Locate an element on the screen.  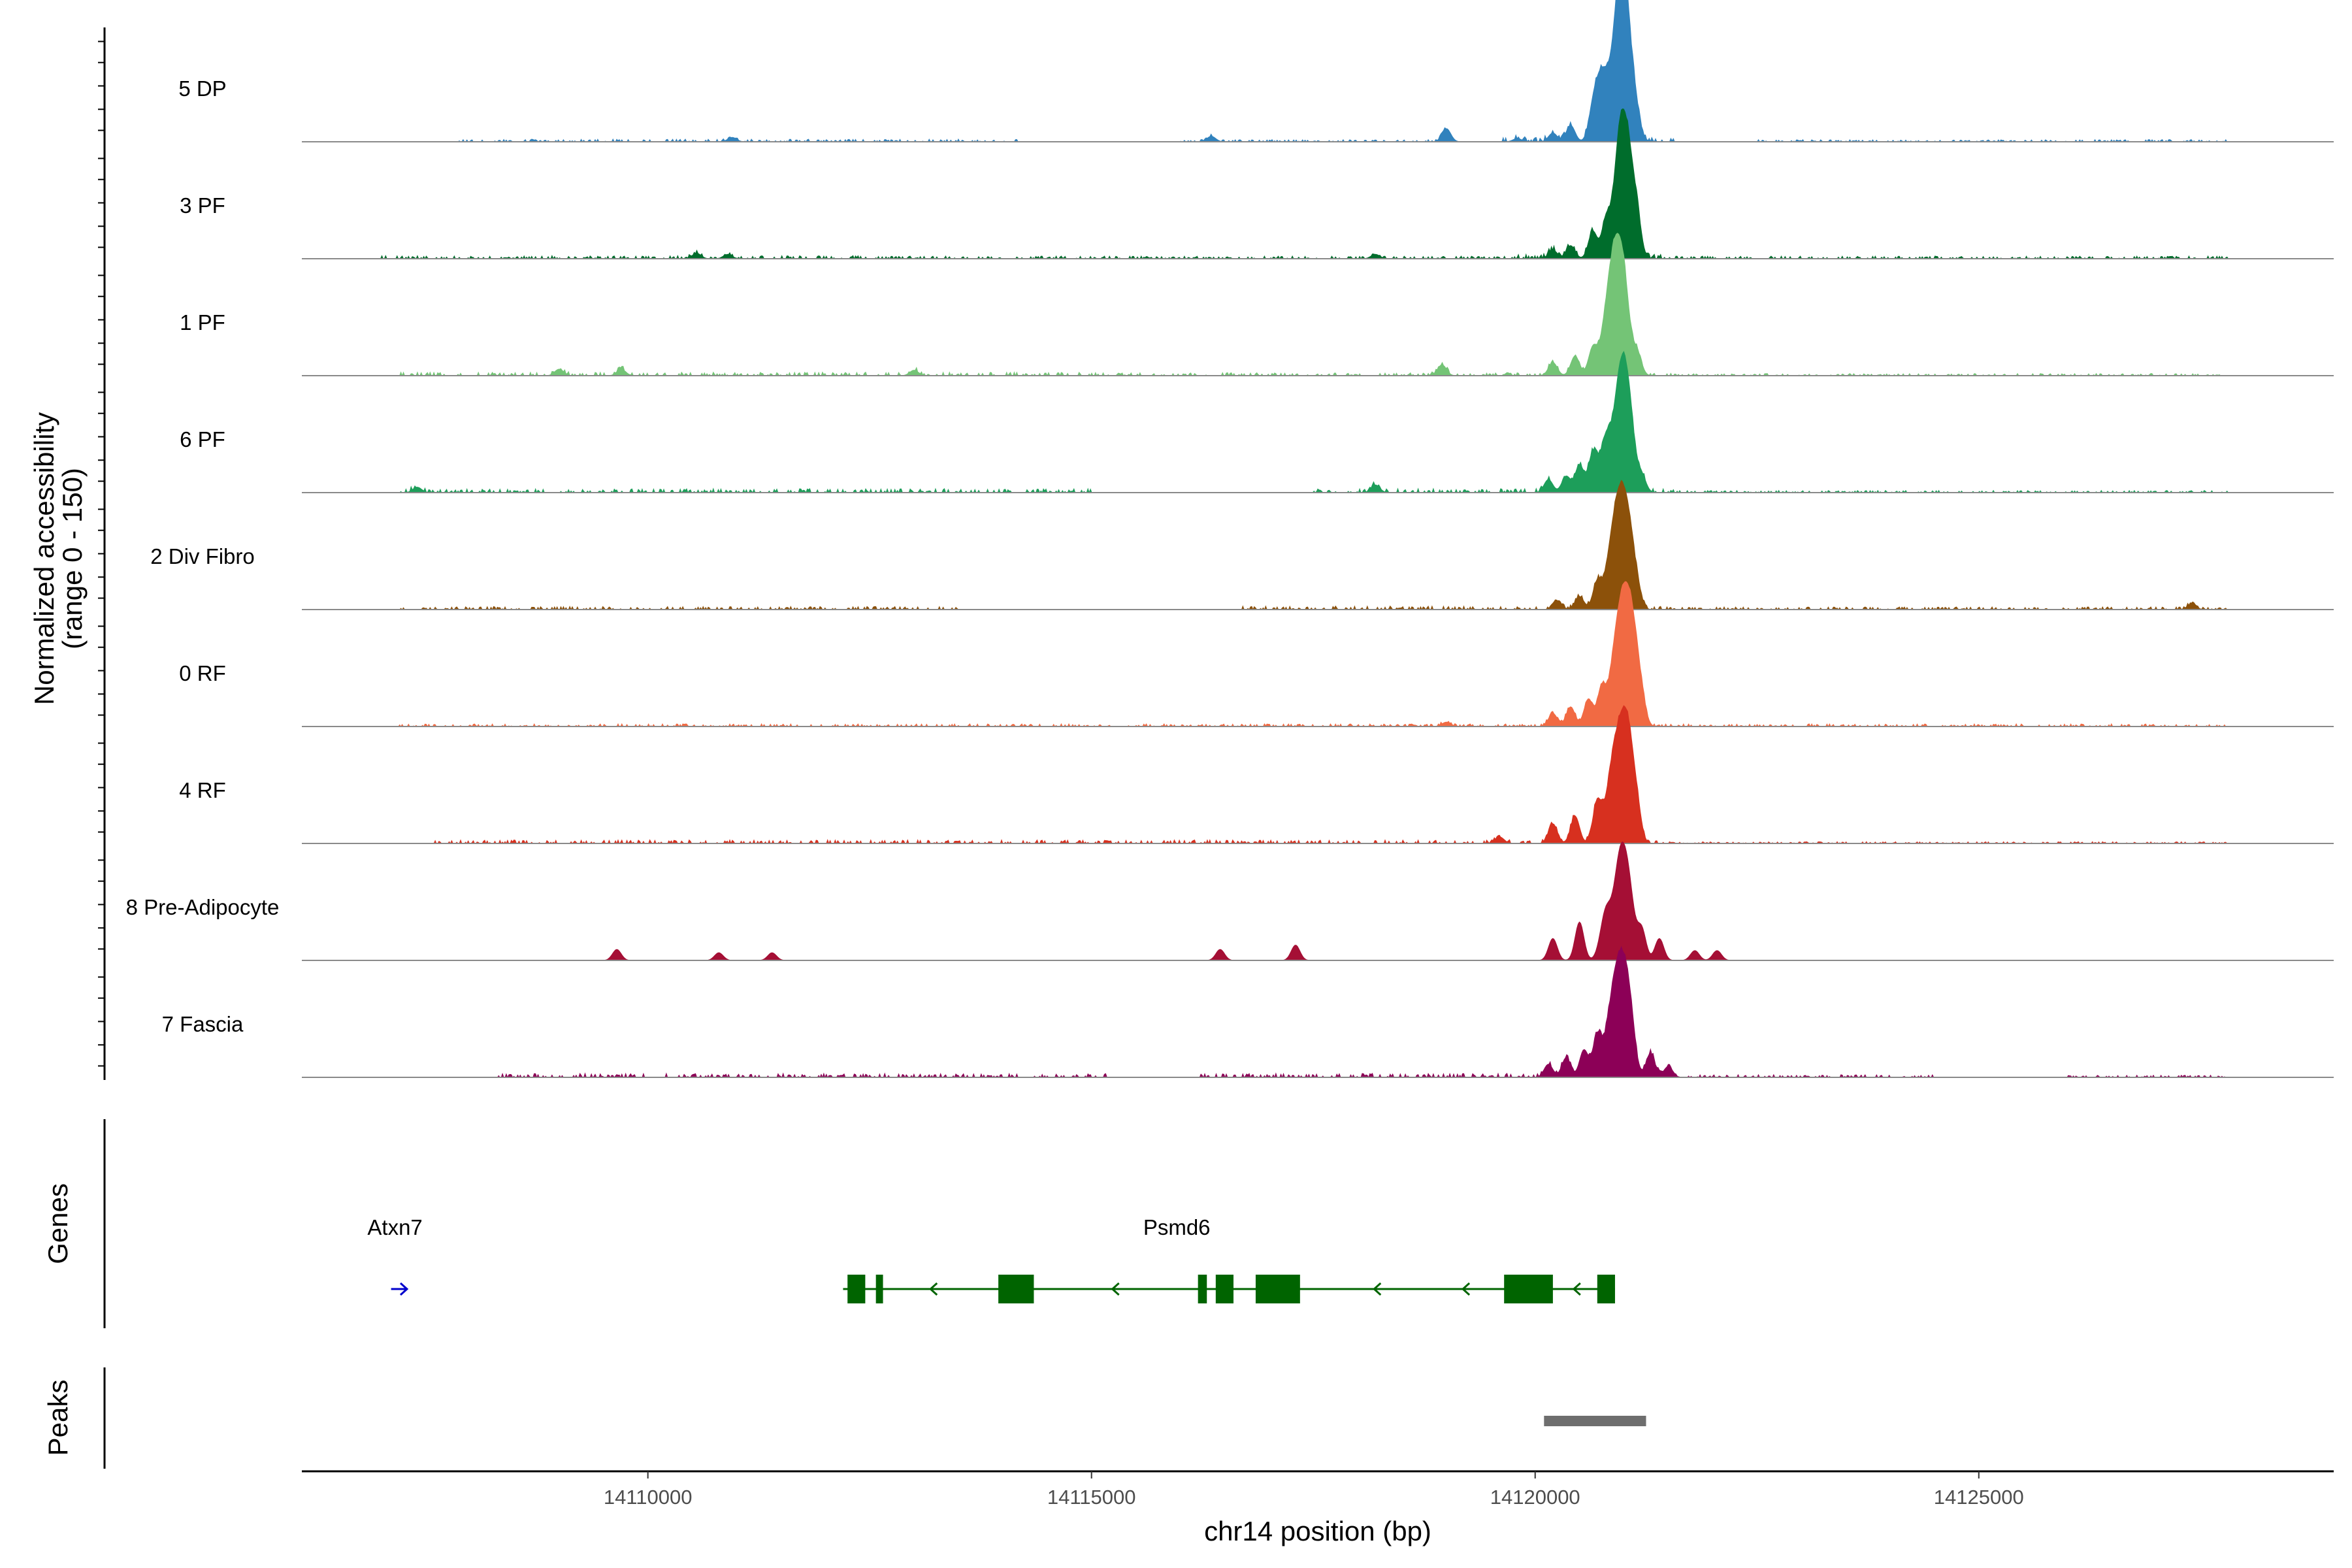
track-2: 3 PF is located at coordinates (1257, 184).